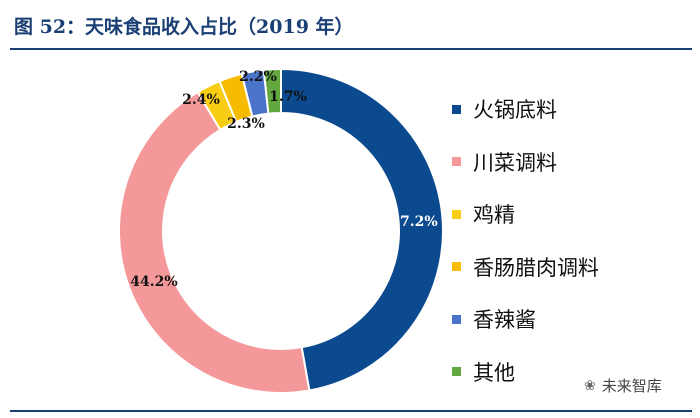  What do you see at coordinates (258, 77) in the screenshot?
I see `data-label-5: 2.2%` at bounding box center [258, 77].